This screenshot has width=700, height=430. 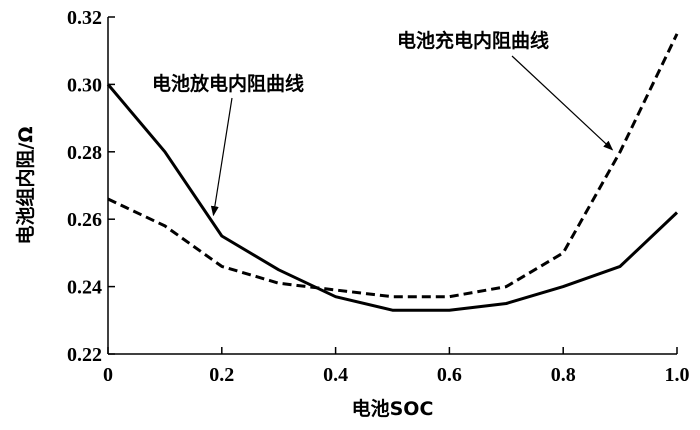 I want to click on x-tick-label: 0, so click(x=108, y=375).